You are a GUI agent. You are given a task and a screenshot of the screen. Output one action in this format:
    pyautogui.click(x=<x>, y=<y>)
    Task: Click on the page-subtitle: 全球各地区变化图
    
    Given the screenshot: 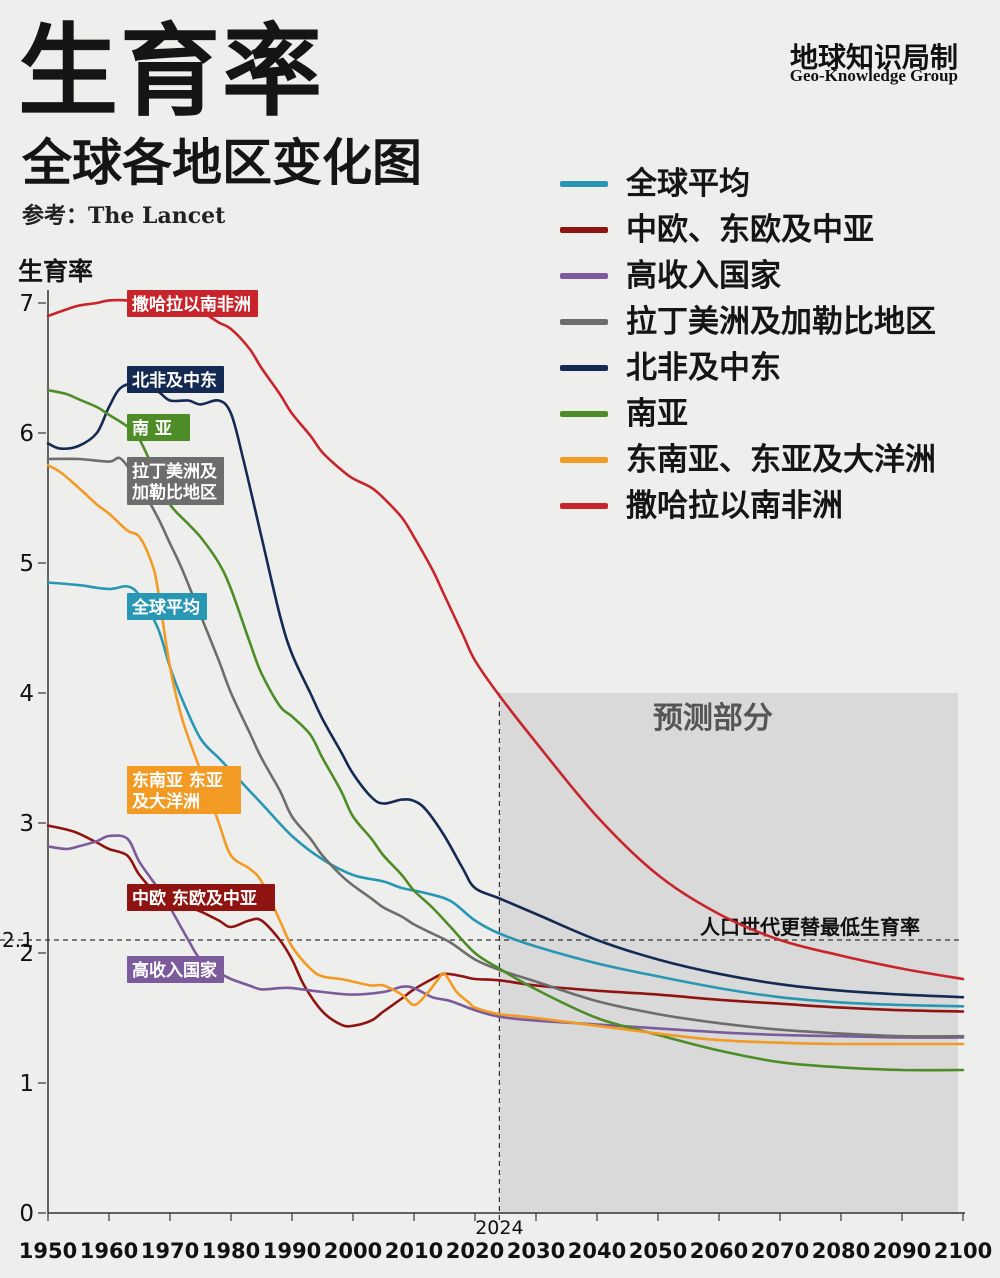 What is the action you would take?
    pyautogui.click(x=222, y=163)
    